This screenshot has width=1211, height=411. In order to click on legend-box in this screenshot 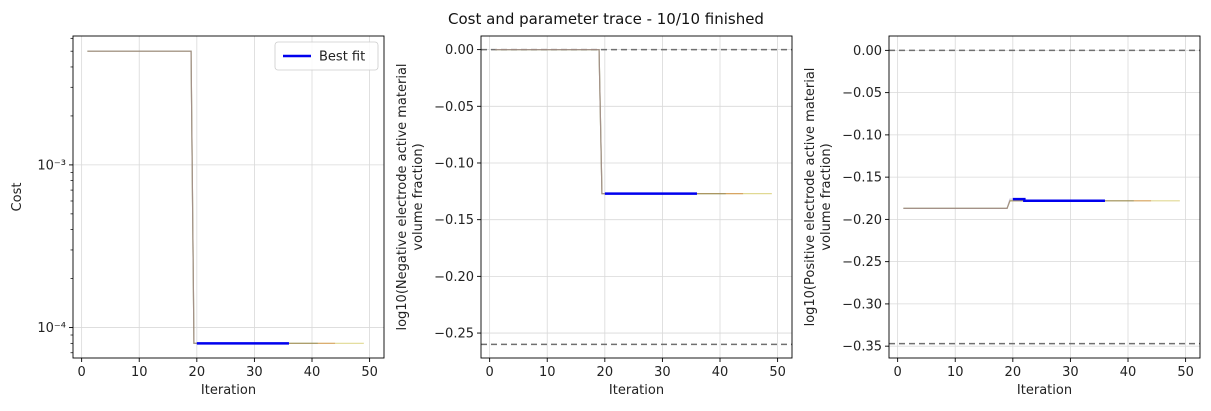, I will do `click(326, 56)`.